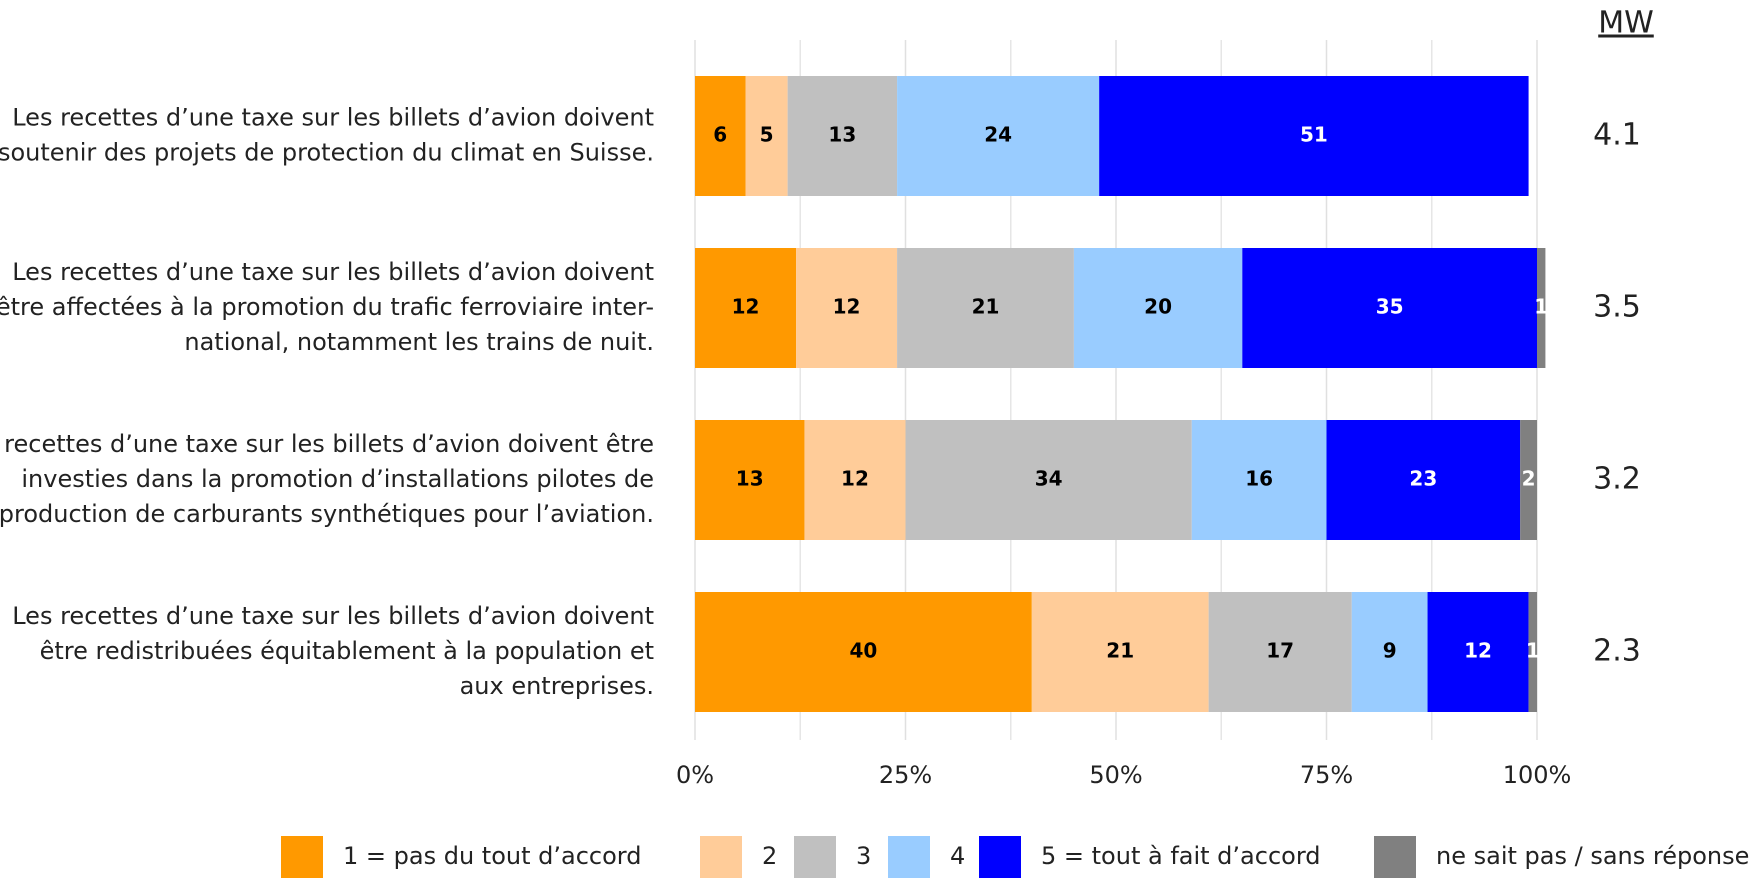  I want to click on data-label: 17, so click(1280, 651).